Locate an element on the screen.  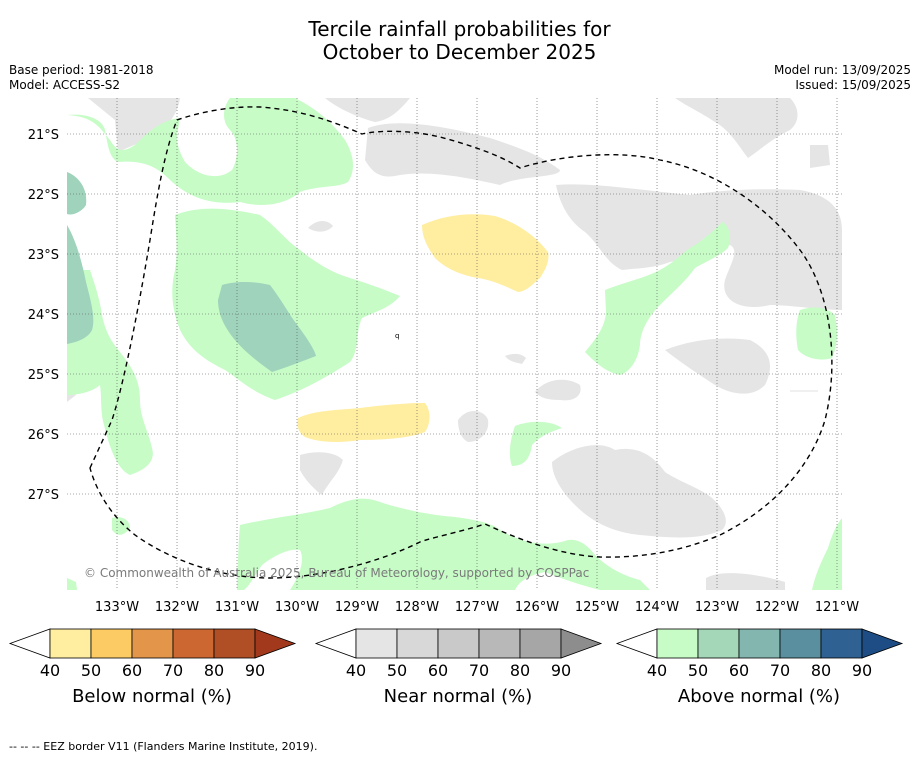
lat-label: 21°S is located at coordinates (43, 135).